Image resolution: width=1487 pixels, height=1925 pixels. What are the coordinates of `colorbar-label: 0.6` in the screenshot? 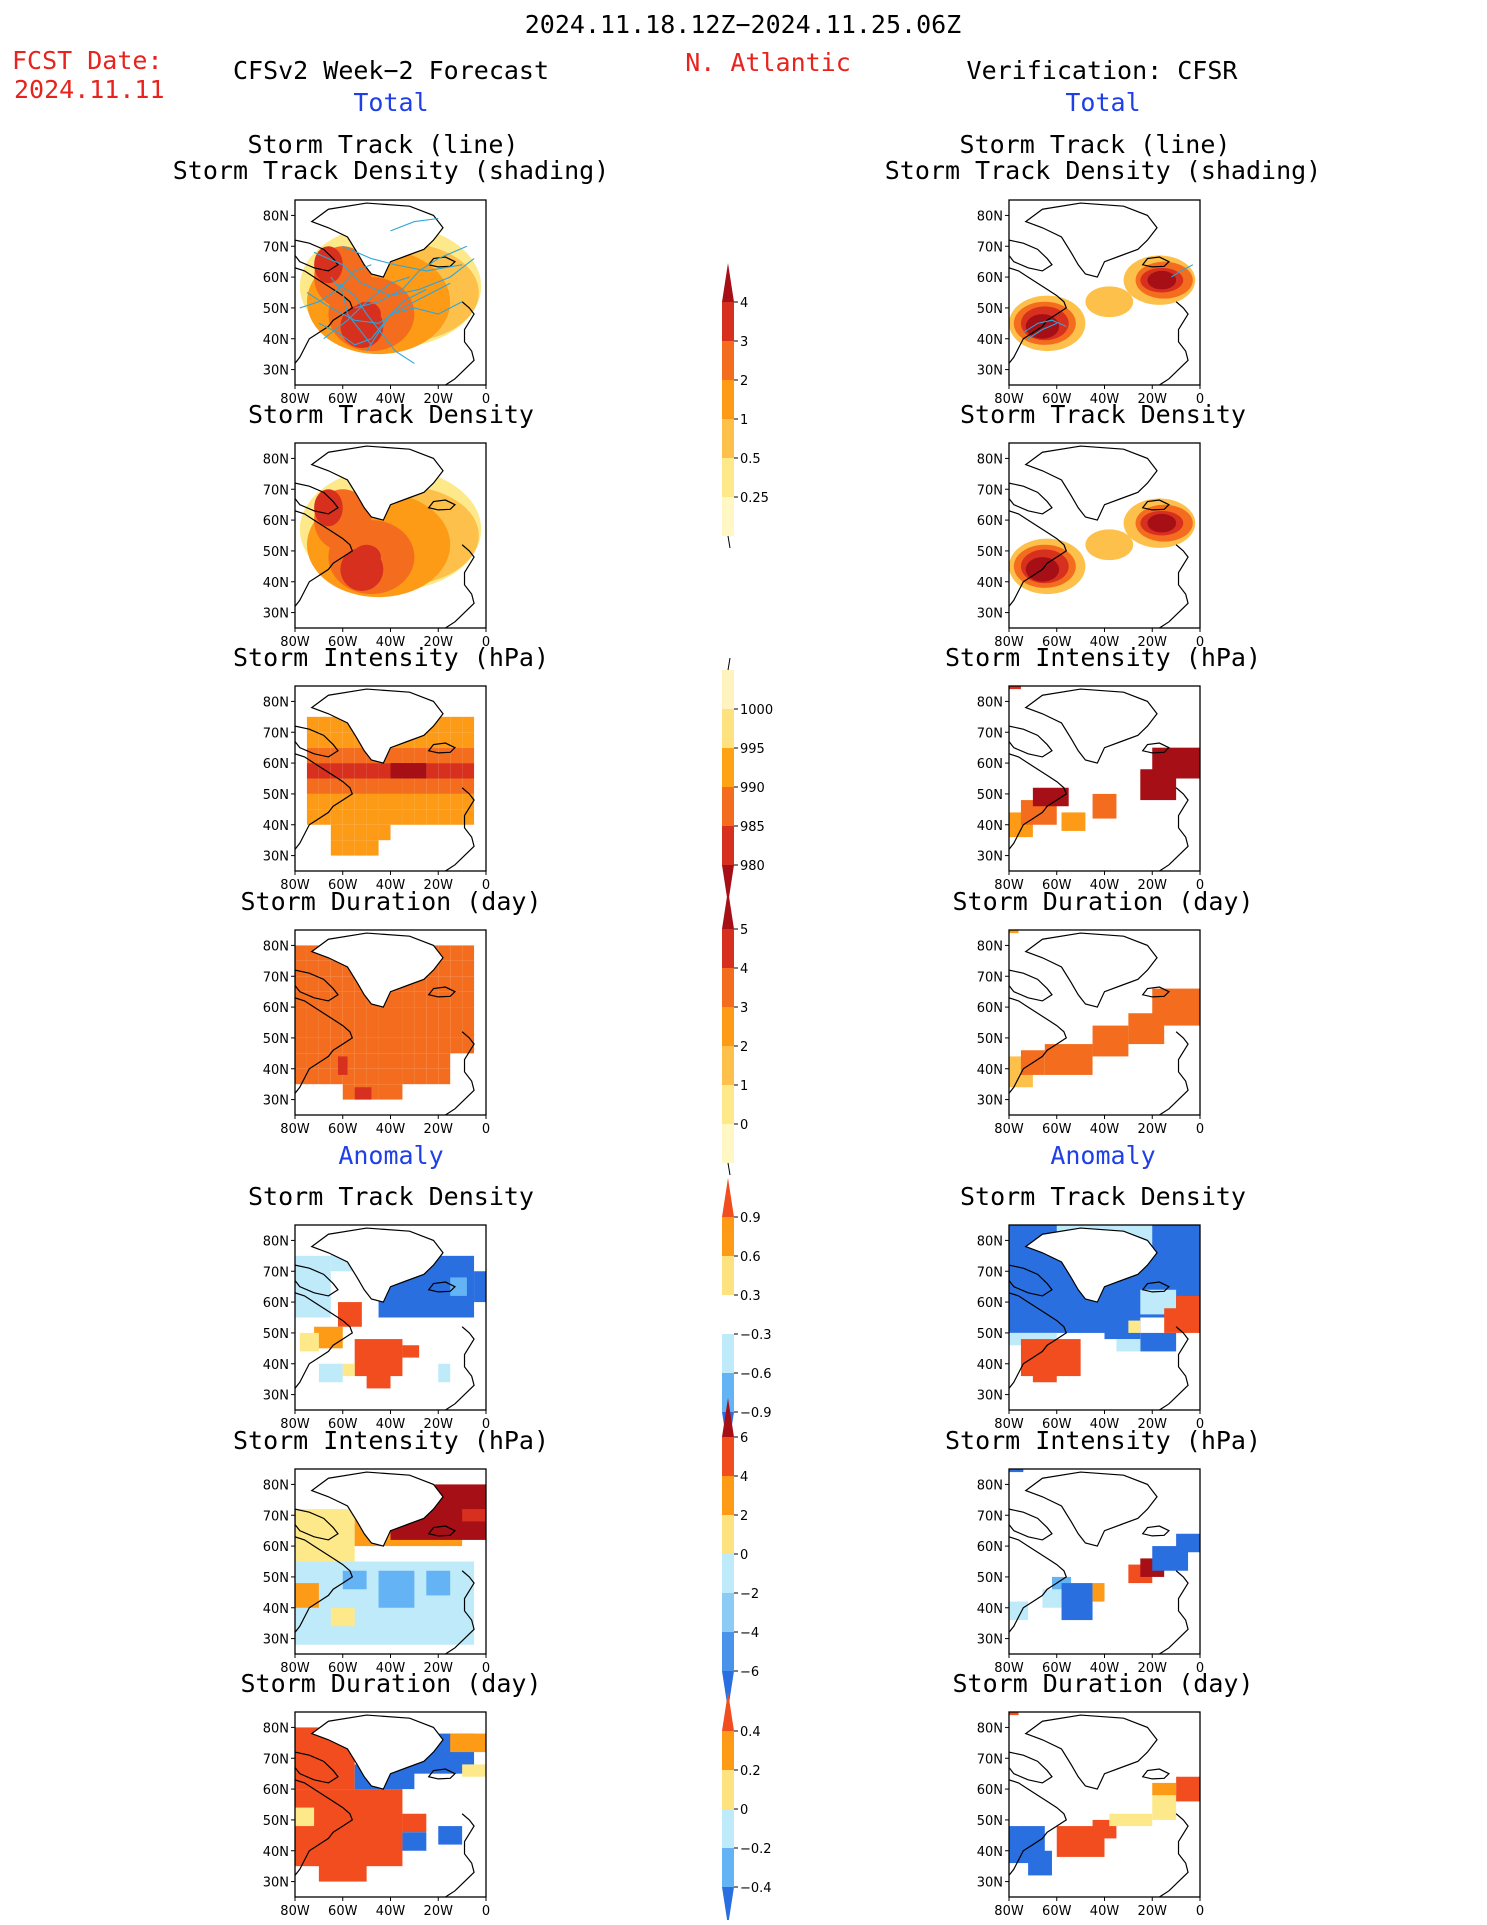 It's located at (750, 1257).